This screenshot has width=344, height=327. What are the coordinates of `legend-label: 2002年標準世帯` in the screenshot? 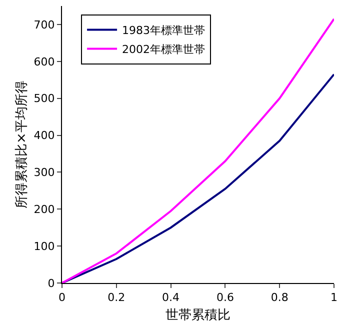 It's located at (164, 49).